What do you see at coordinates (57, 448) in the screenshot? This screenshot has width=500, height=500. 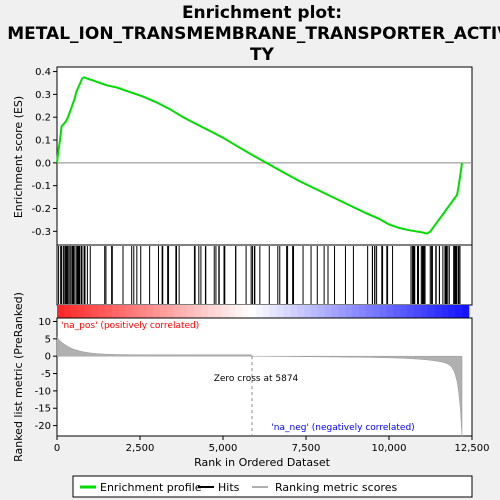 I see `x-tick-label: 0` at bounding box center [57, 448].